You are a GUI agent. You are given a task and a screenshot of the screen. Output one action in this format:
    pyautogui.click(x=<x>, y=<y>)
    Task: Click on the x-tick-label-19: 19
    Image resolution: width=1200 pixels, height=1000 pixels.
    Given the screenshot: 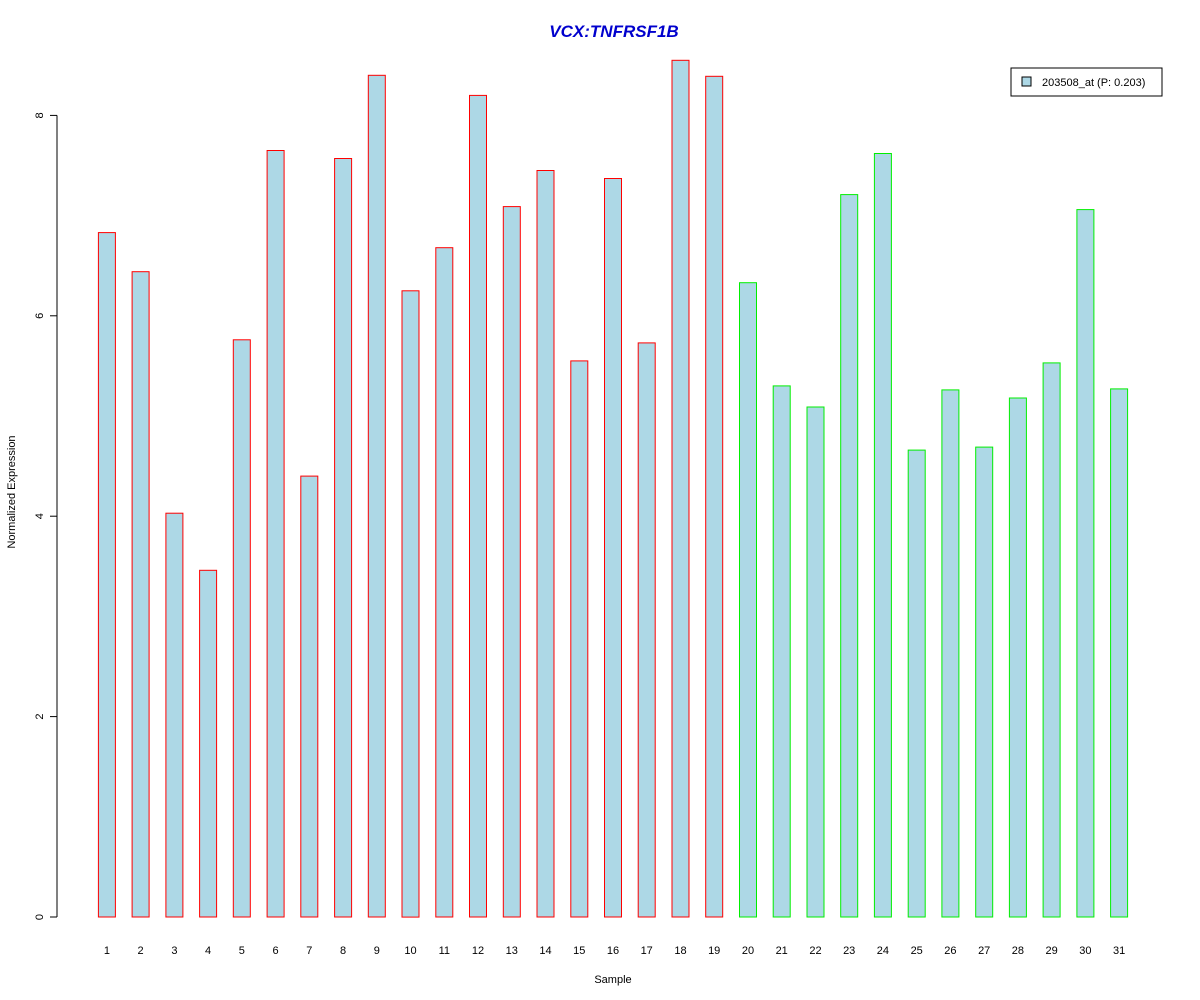 What is the action you would take?
    pyautogui.click(x=714, y=951)
    